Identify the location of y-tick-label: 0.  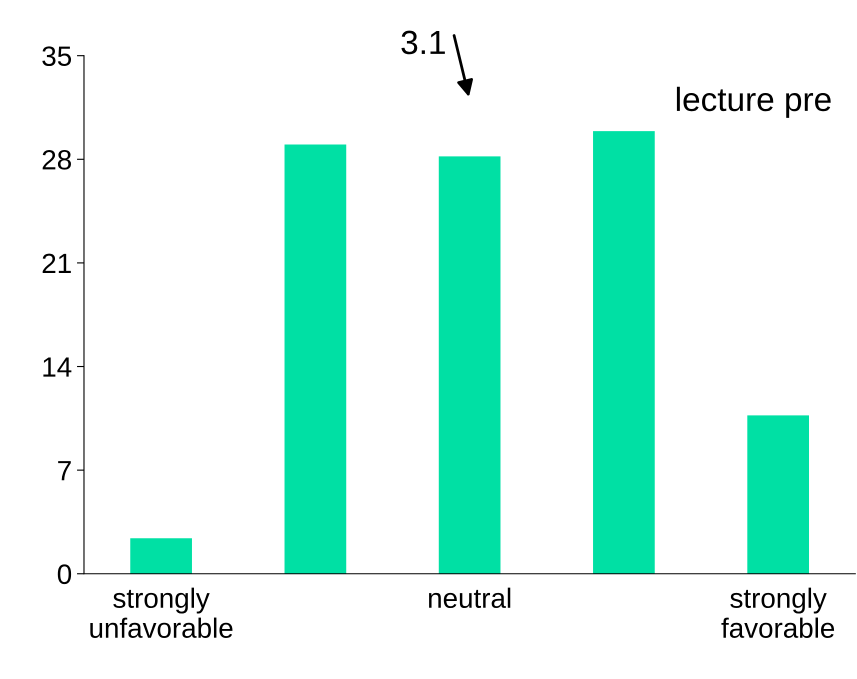
(65, 574).